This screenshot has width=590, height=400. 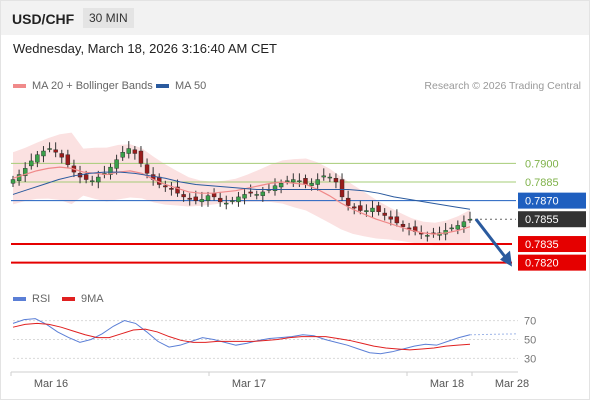 What do you see at coordinates (447, 384) in the screenshot?
I see `x-tick-label-Mar-18: Mar 18` at bounding box center [447, 384].